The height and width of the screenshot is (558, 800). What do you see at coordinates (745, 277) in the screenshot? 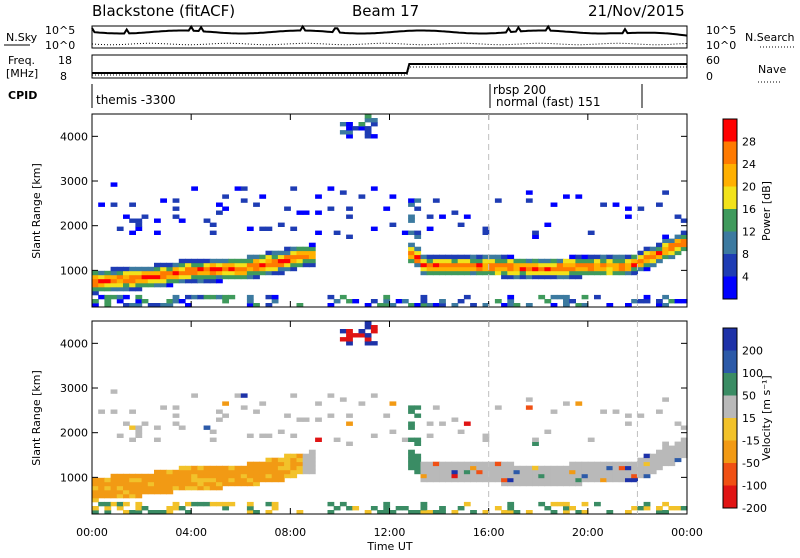
I see `colorbar-tick: 4` at bounding box center [745, 277].